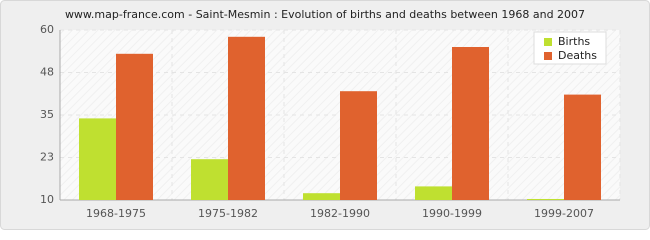  I want to click on x-tick-label: 1975-1982, so click(228, 213).